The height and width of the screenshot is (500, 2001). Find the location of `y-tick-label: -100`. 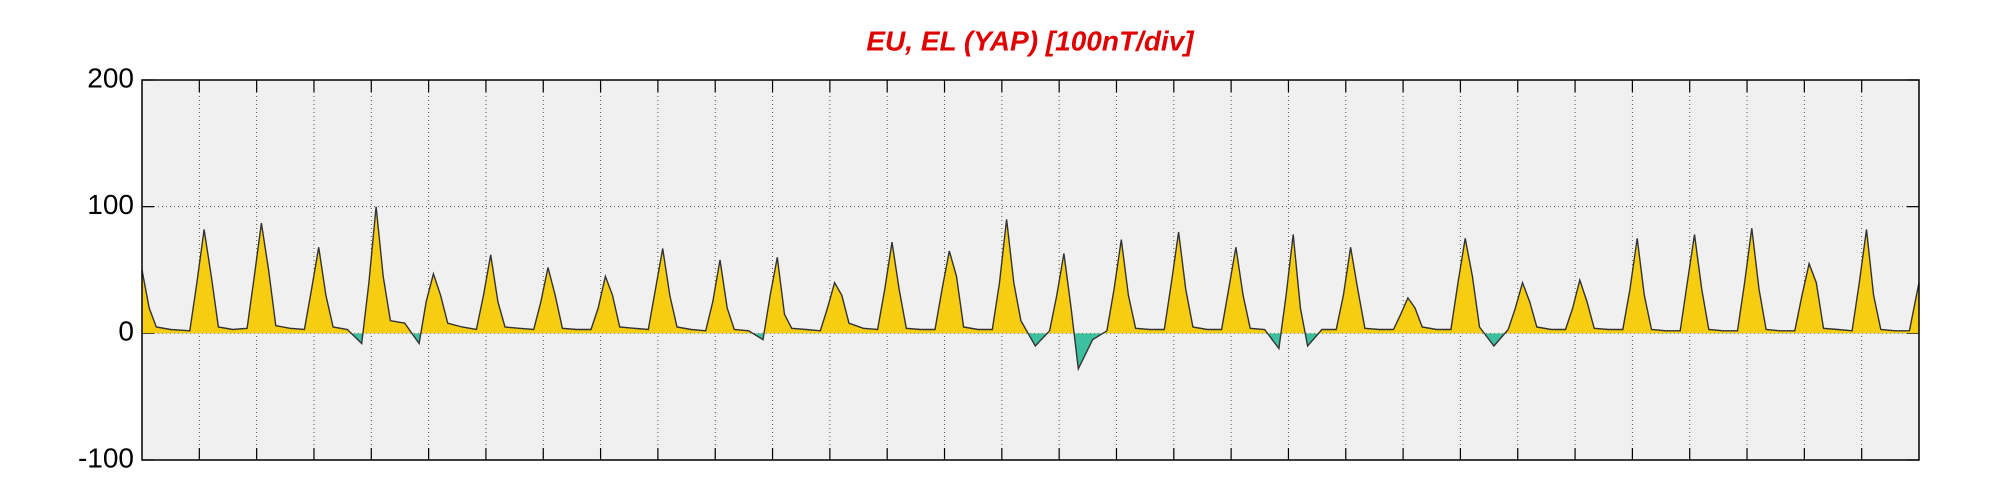

y-tick-label: -100 is located at coordinates (106, 457).